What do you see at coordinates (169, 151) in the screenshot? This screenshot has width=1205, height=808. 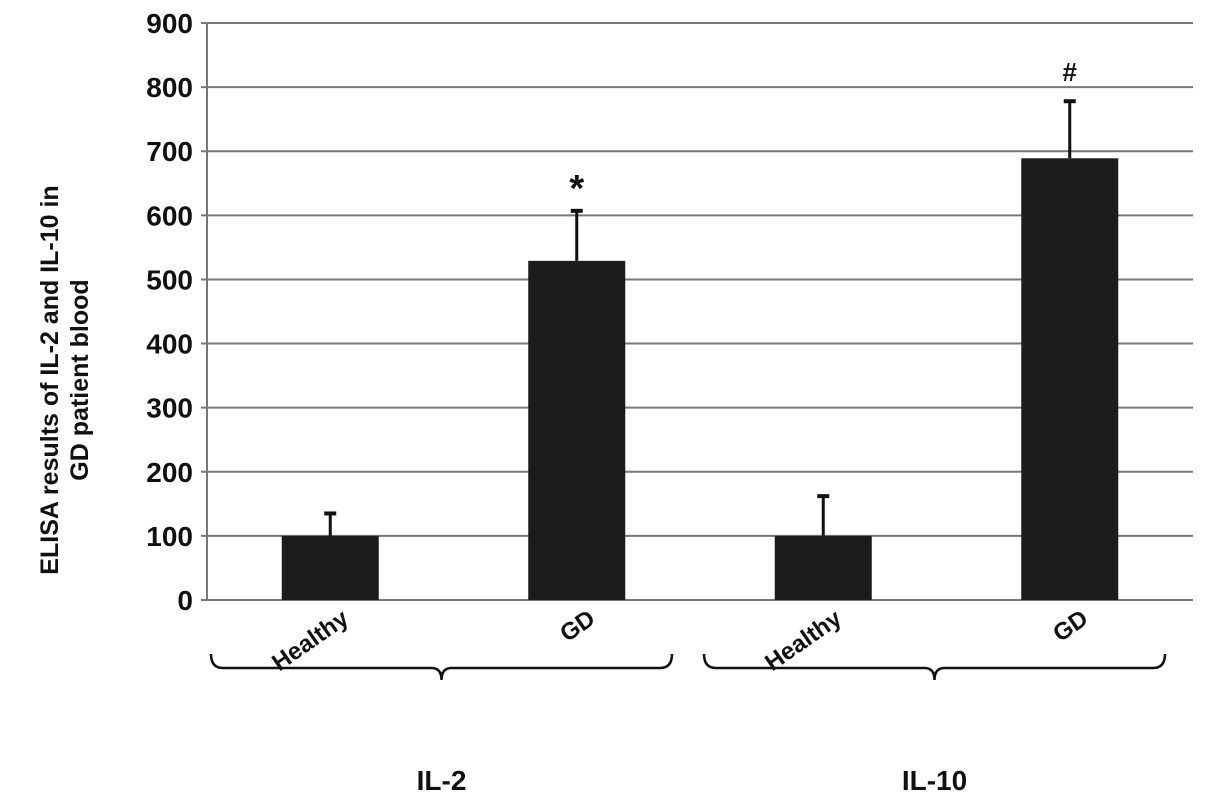 I see `y-tick-label: 700` at bounding box center [169, 151].